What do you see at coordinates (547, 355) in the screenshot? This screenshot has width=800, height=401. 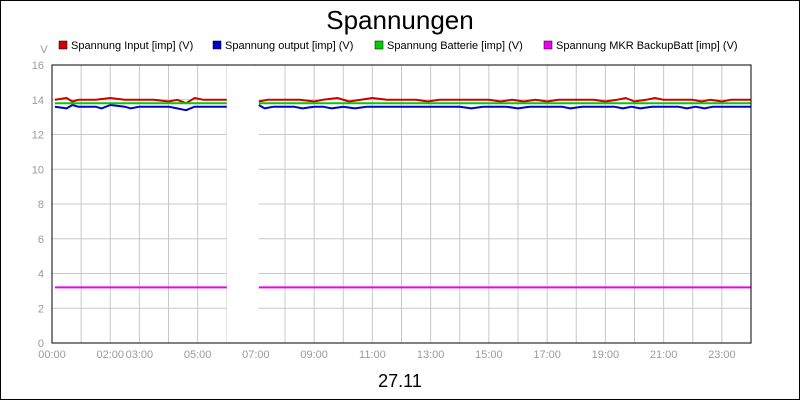 I see `x-tick-label: 17:00` at bounding box center [547, 355].